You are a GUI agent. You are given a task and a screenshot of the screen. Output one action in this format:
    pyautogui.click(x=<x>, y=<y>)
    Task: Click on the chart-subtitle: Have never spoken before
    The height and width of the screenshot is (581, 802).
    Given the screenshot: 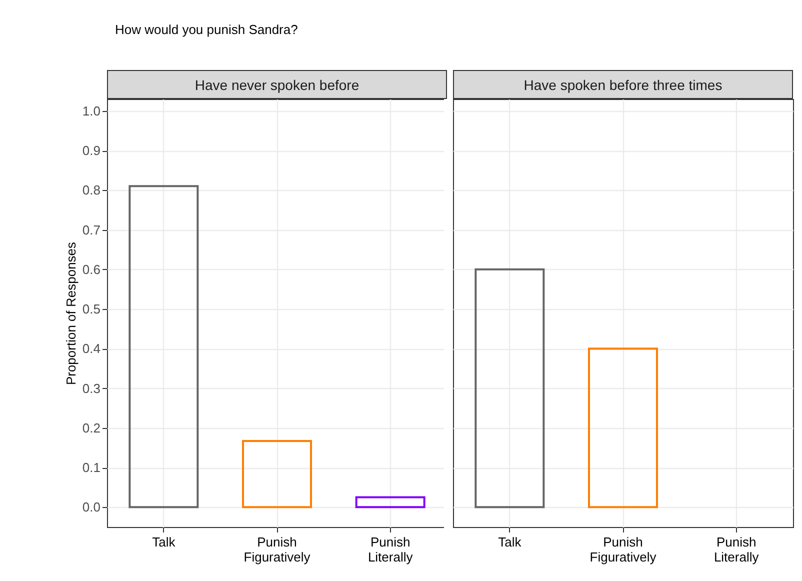 What is the action you would take?
    pyautogui.click(x=277, y=84)
    